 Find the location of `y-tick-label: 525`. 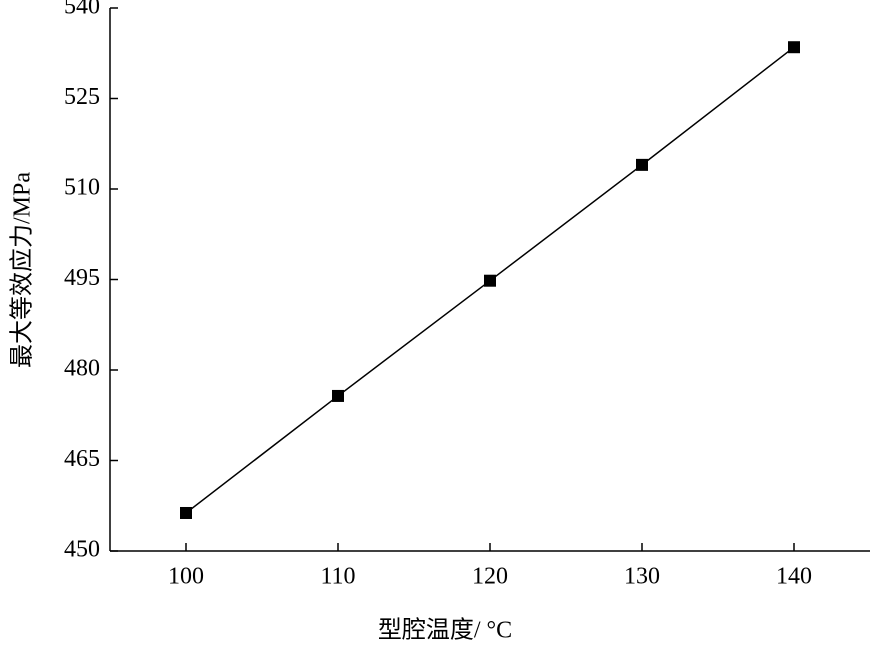

y-tick-label: 525 is located at coordinates (82, 97).